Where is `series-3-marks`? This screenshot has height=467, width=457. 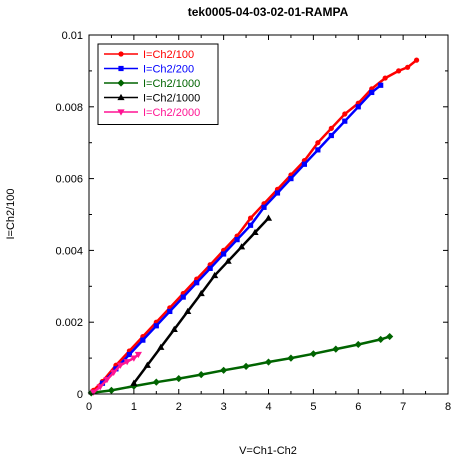 series-3-marks is located at coordinates (201, 300).